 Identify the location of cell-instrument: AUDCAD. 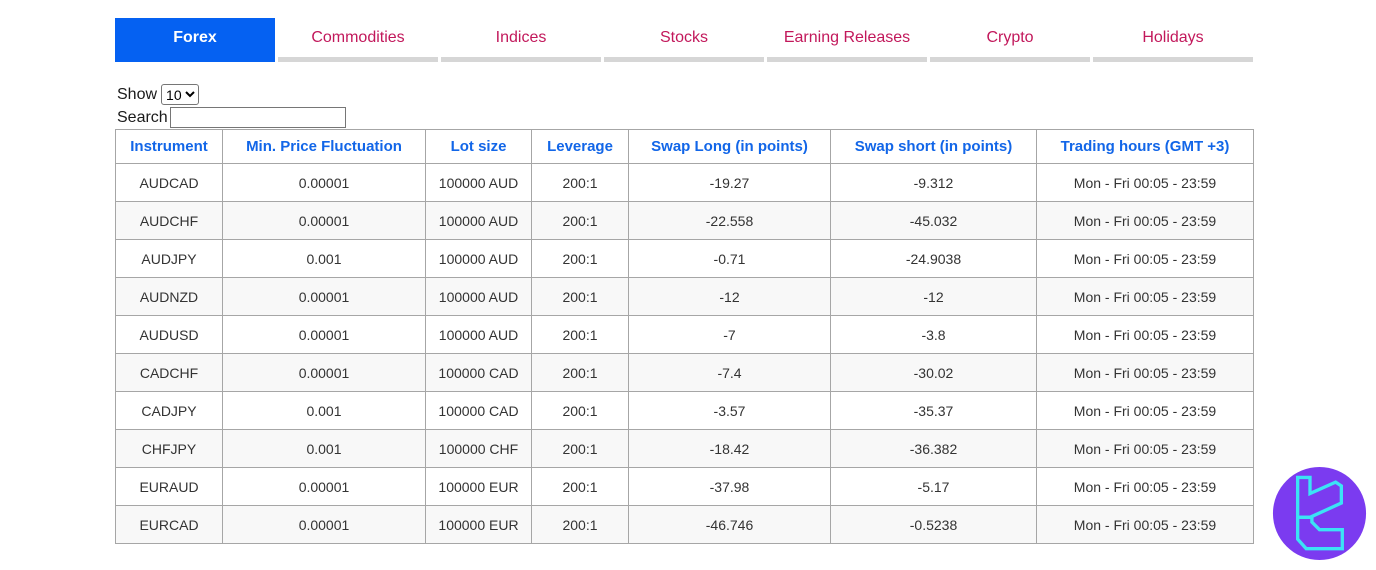
(169, 182).